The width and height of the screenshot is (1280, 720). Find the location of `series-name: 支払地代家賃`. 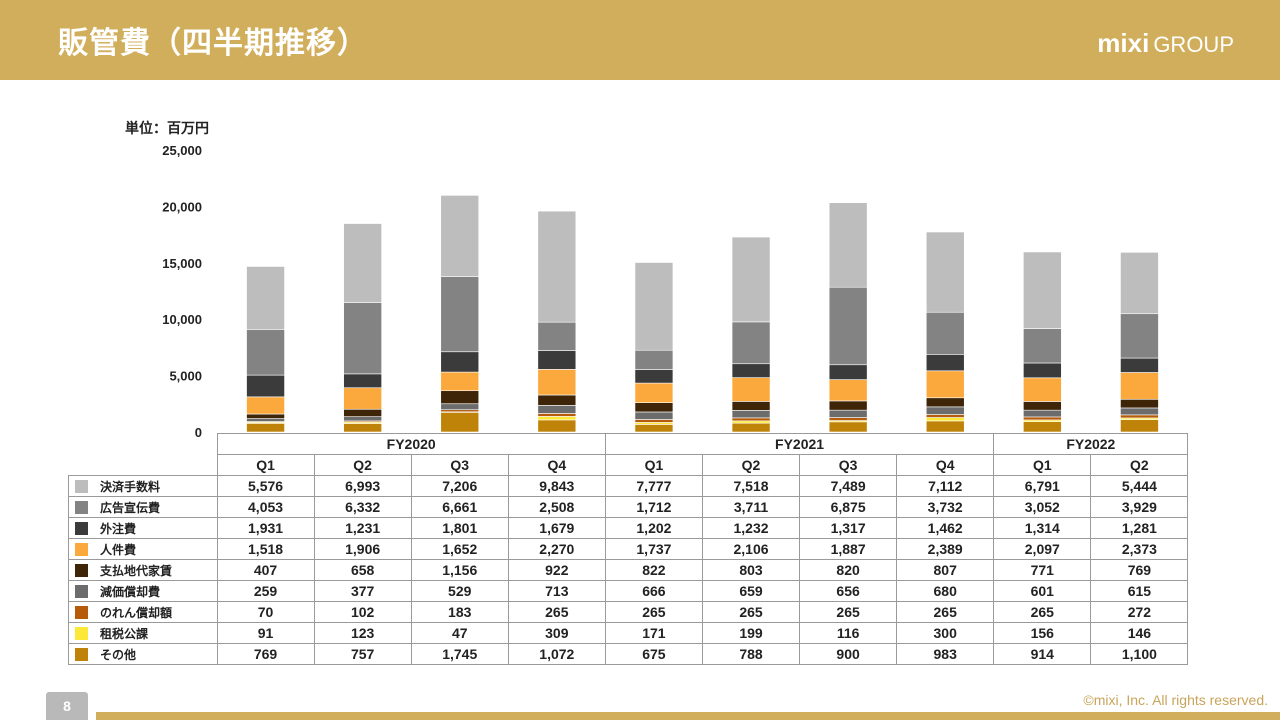

series-name: 支払地代家賃 is located at coordinates (136, 570).